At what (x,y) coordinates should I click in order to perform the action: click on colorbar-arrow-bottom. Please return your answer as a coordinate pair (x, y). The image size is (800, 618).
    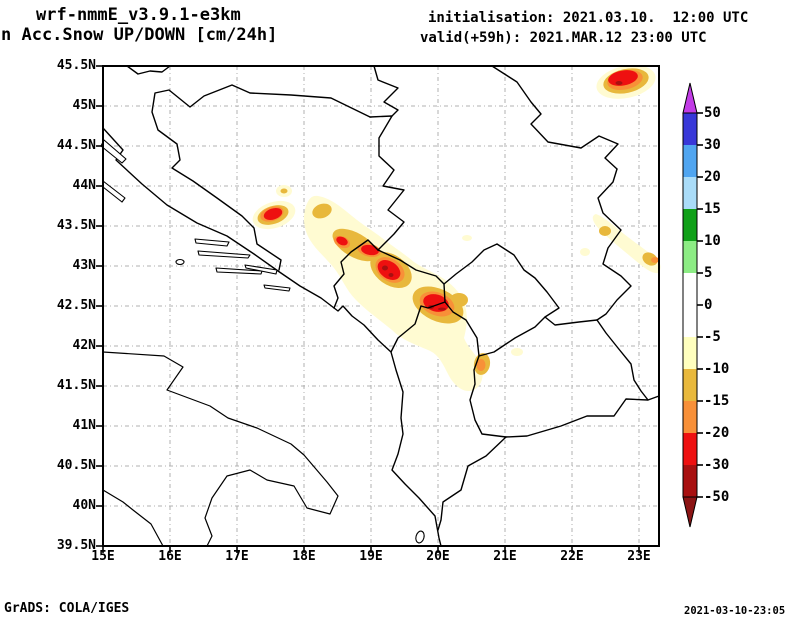
    Looking at the image, I should click on (690, 512).